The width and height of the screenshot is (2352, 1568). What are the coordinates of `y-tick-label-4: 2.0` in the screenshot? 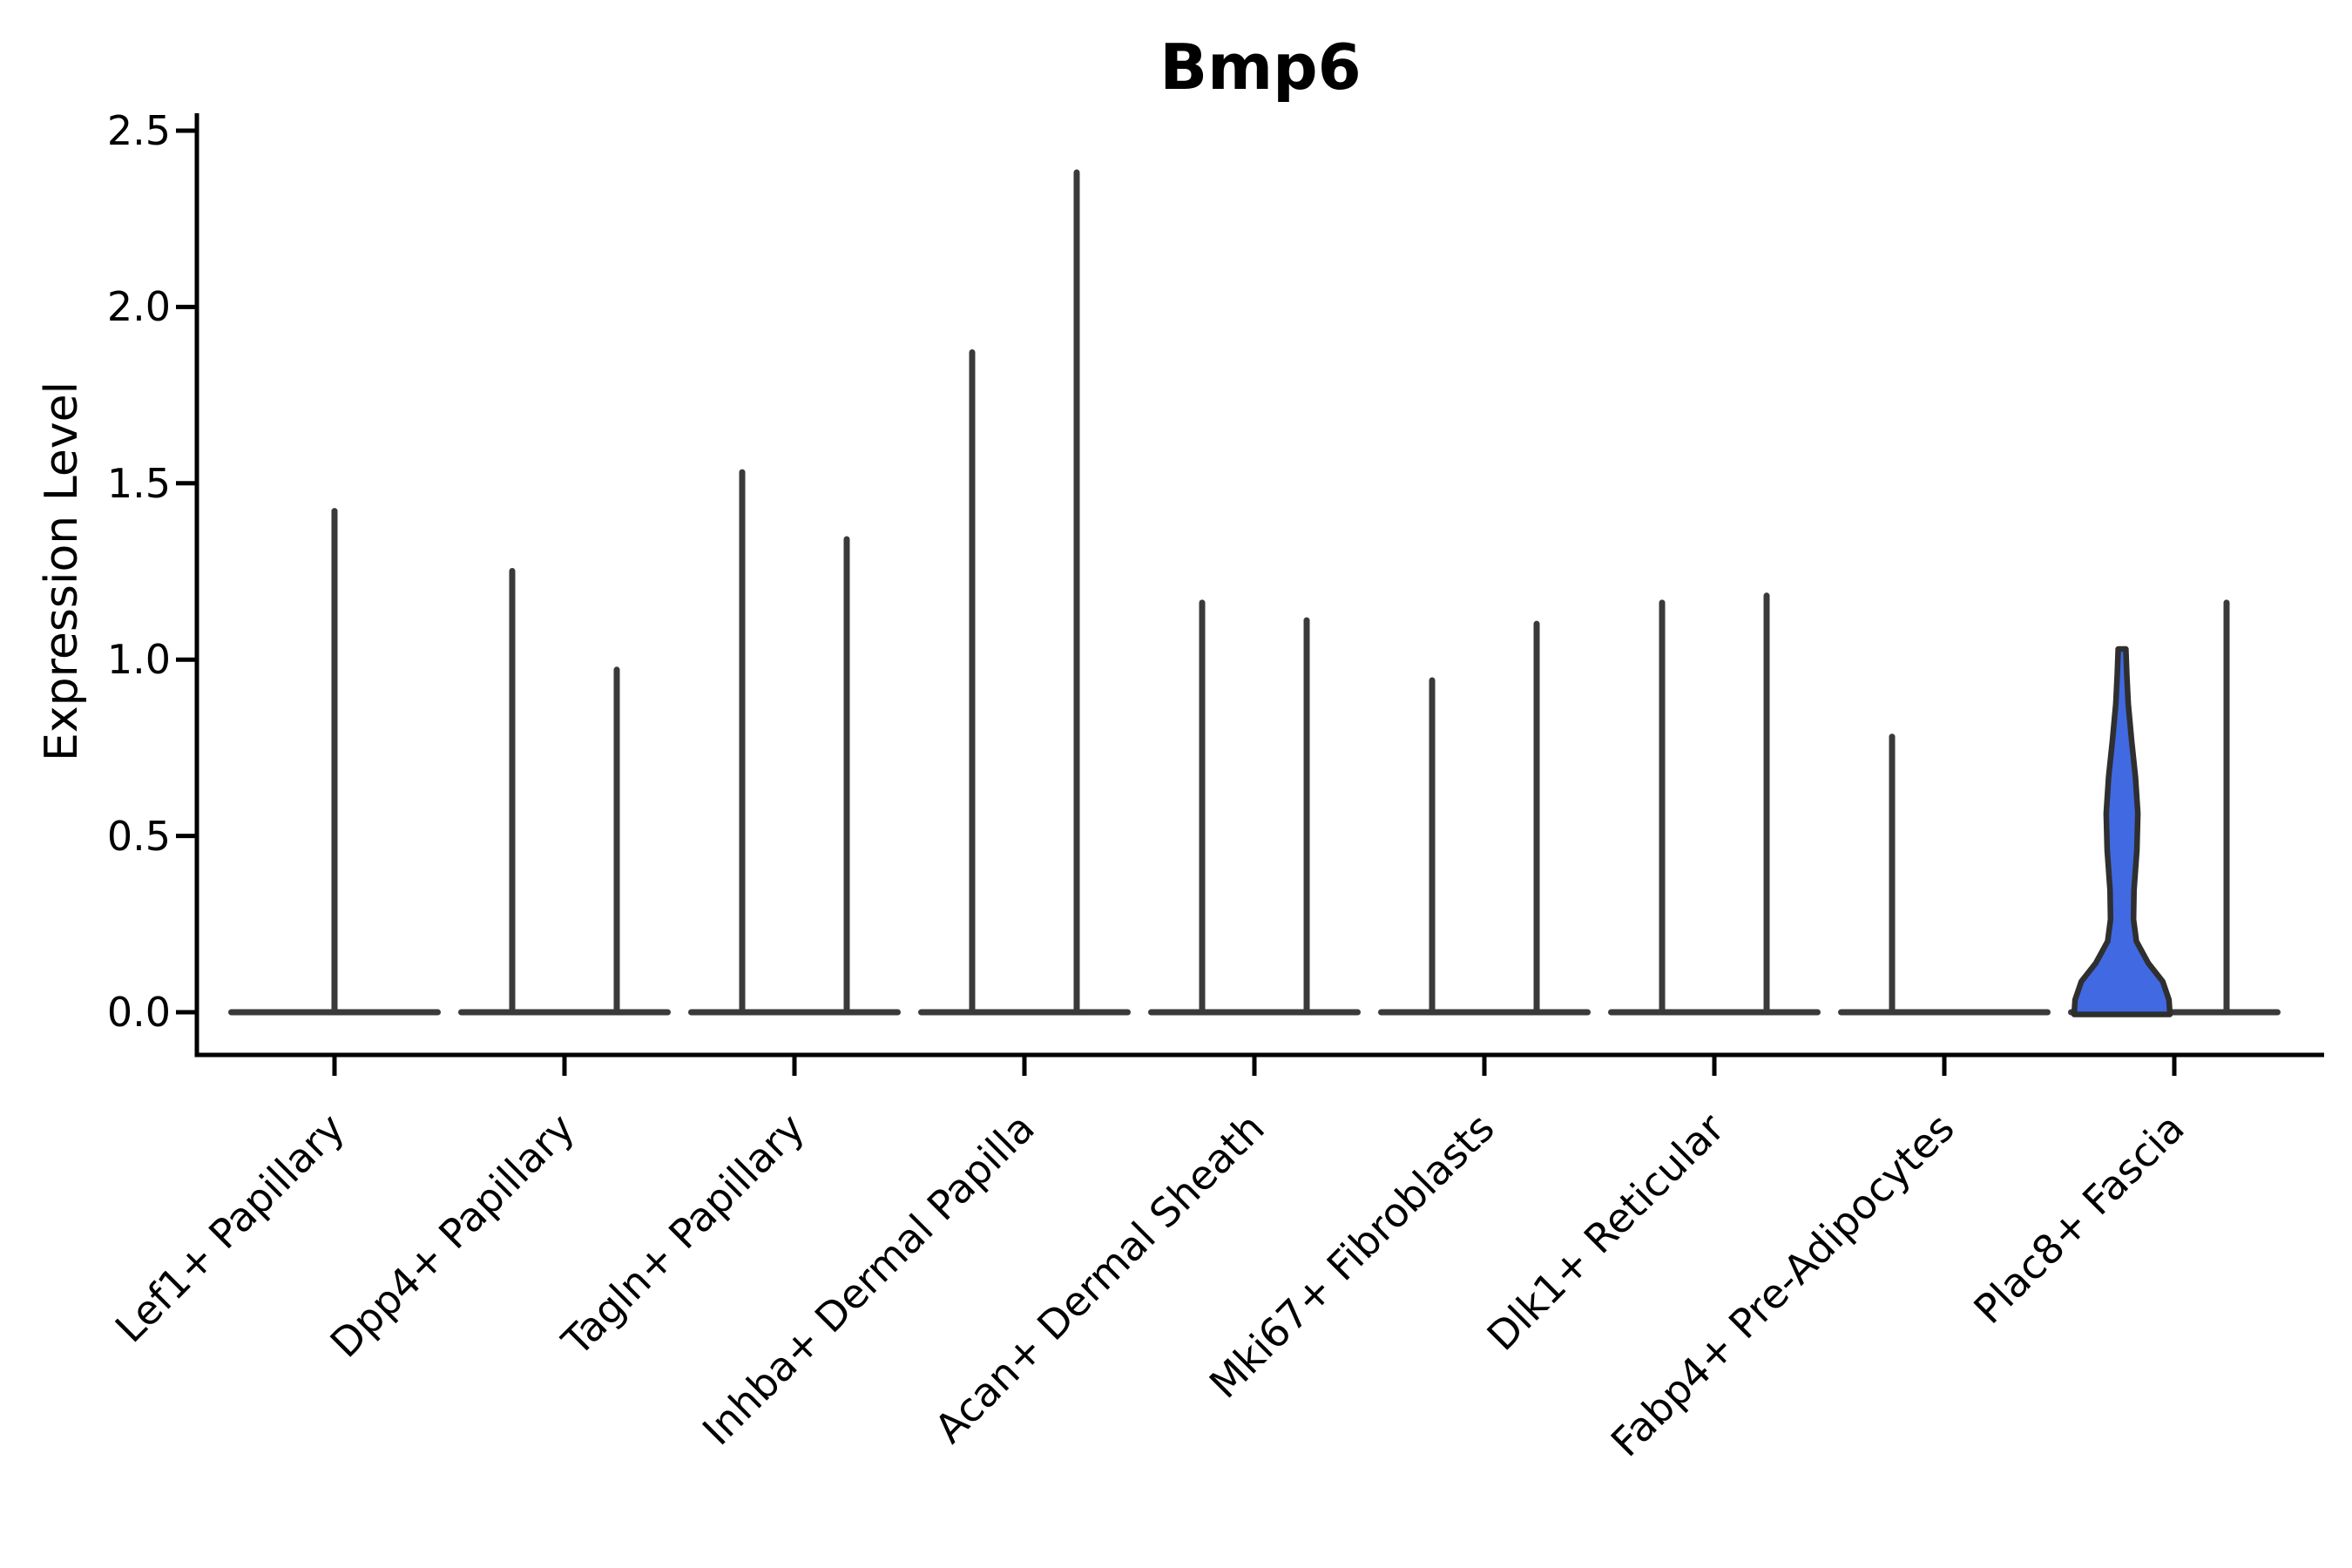 It's located at (139, 306).